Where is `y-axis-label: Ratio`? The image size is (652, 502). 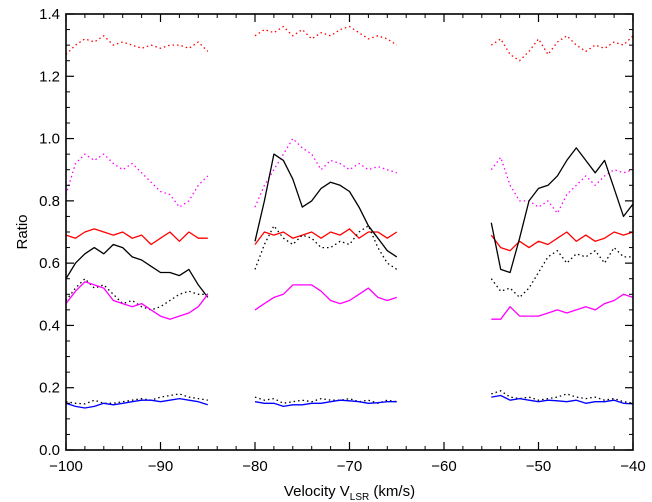 y-axis-label: Ratio is located at coordinates (22, 231).